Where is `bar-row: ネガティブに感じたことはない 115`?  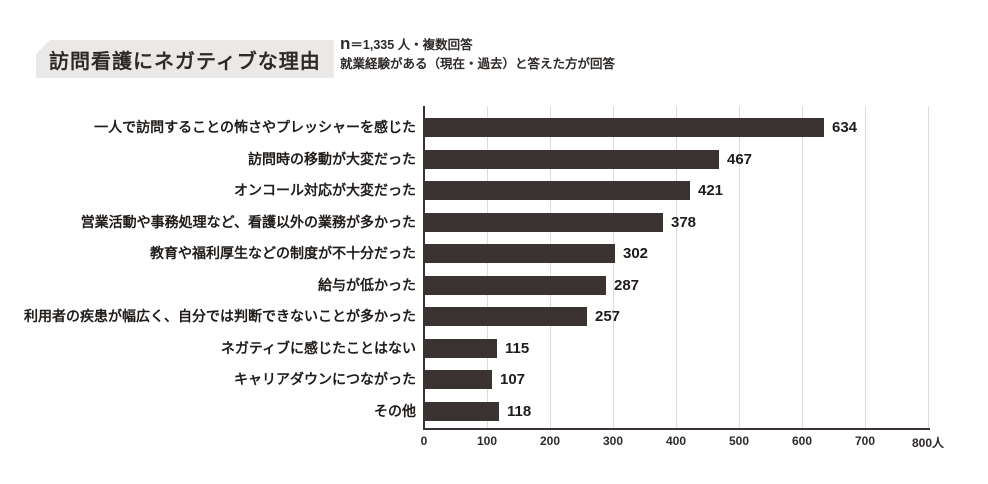 bar-row: ネガティブに感じたことはない 115 is located at coordinates (494, 349).